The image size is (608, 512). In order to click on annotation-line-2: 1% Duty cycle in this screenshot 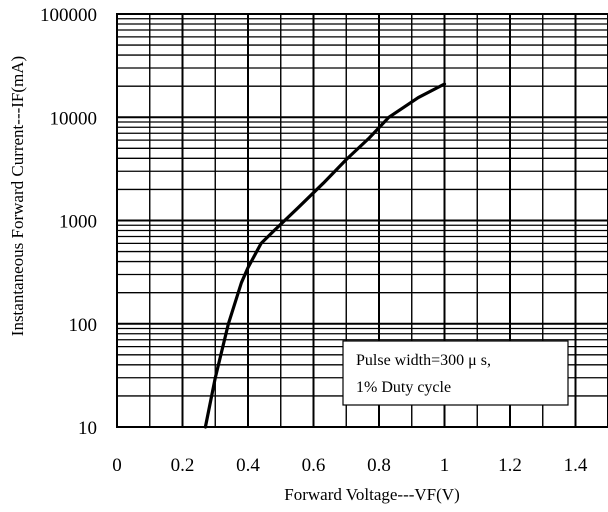, I will do `click(403, 387)`.